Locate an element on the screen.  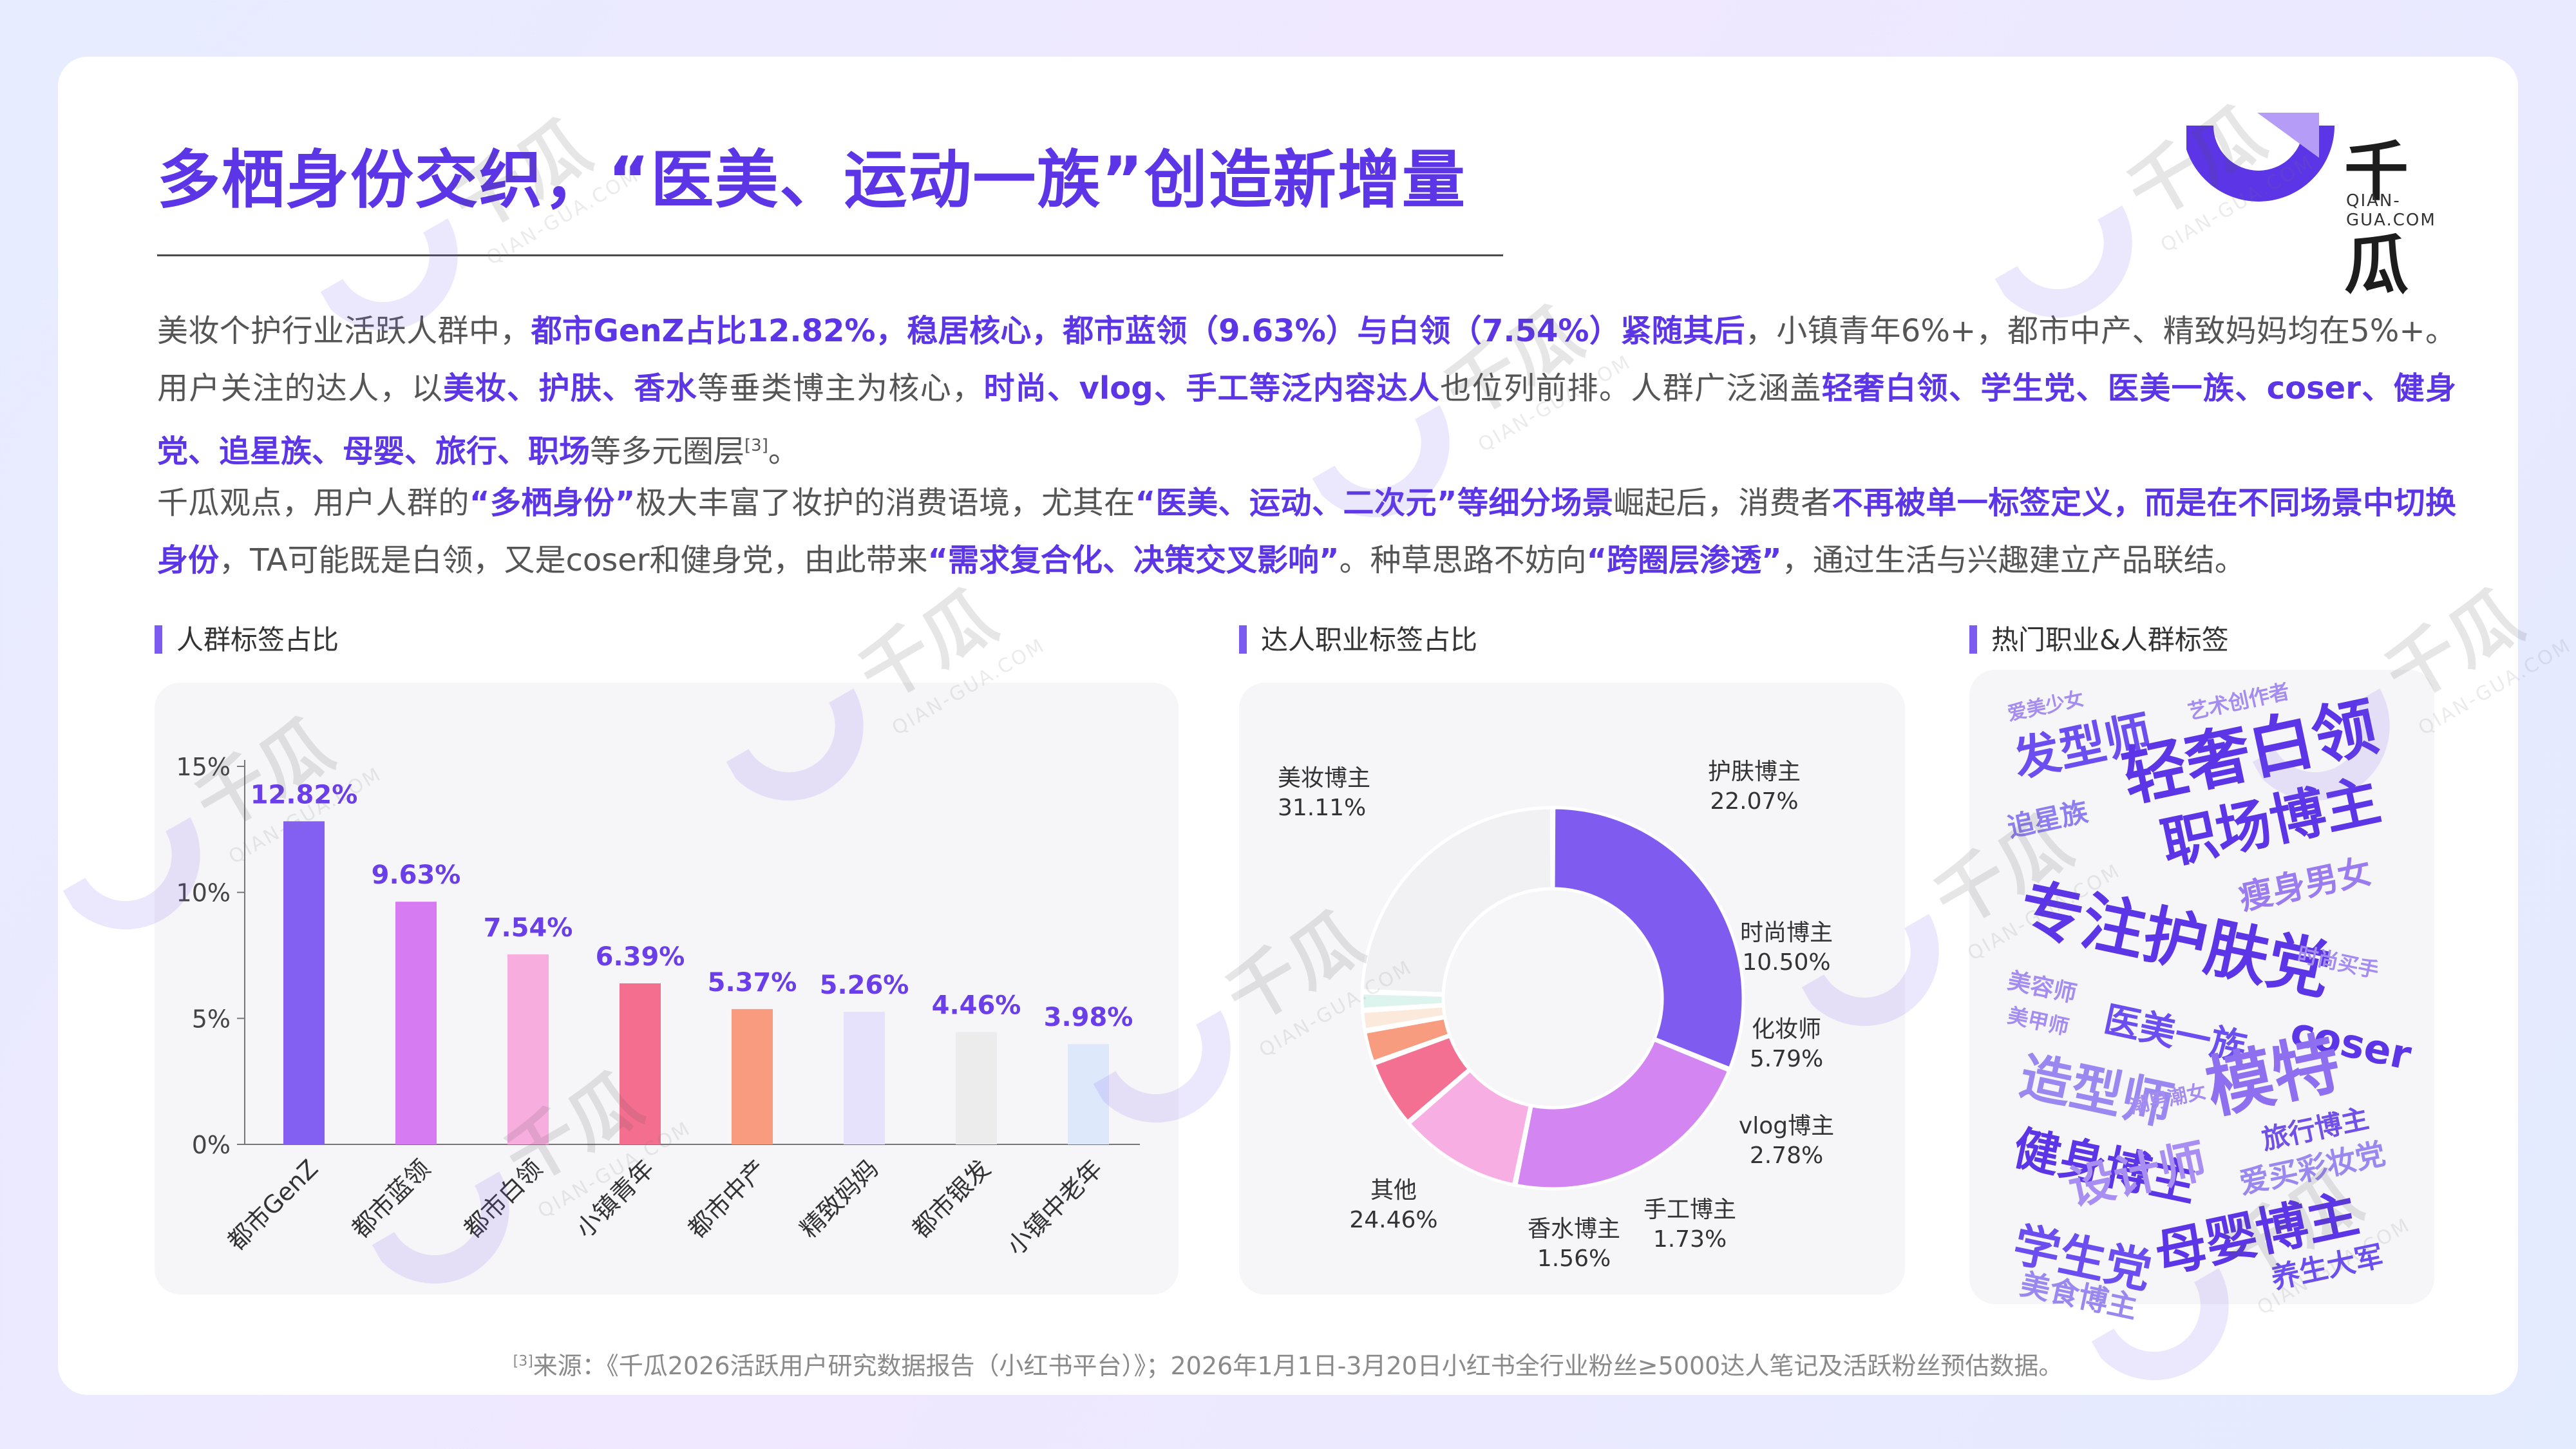
slice-value-label: 24.46% is located at coordinates (1393, 1220).